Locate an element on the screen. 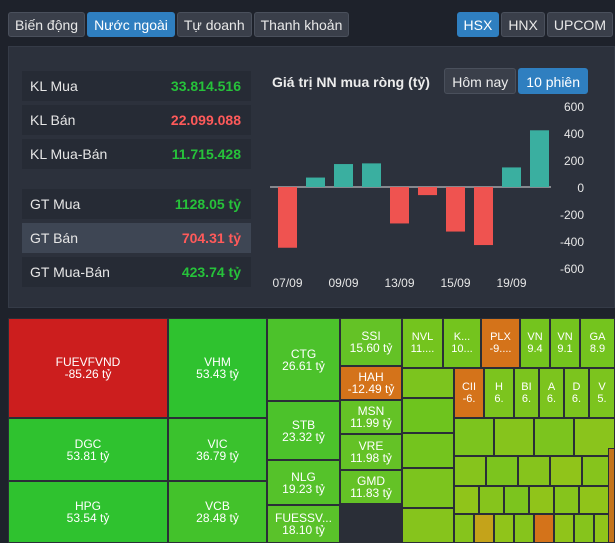  stat-label: GT Bán is located at coordinates (54, 238).